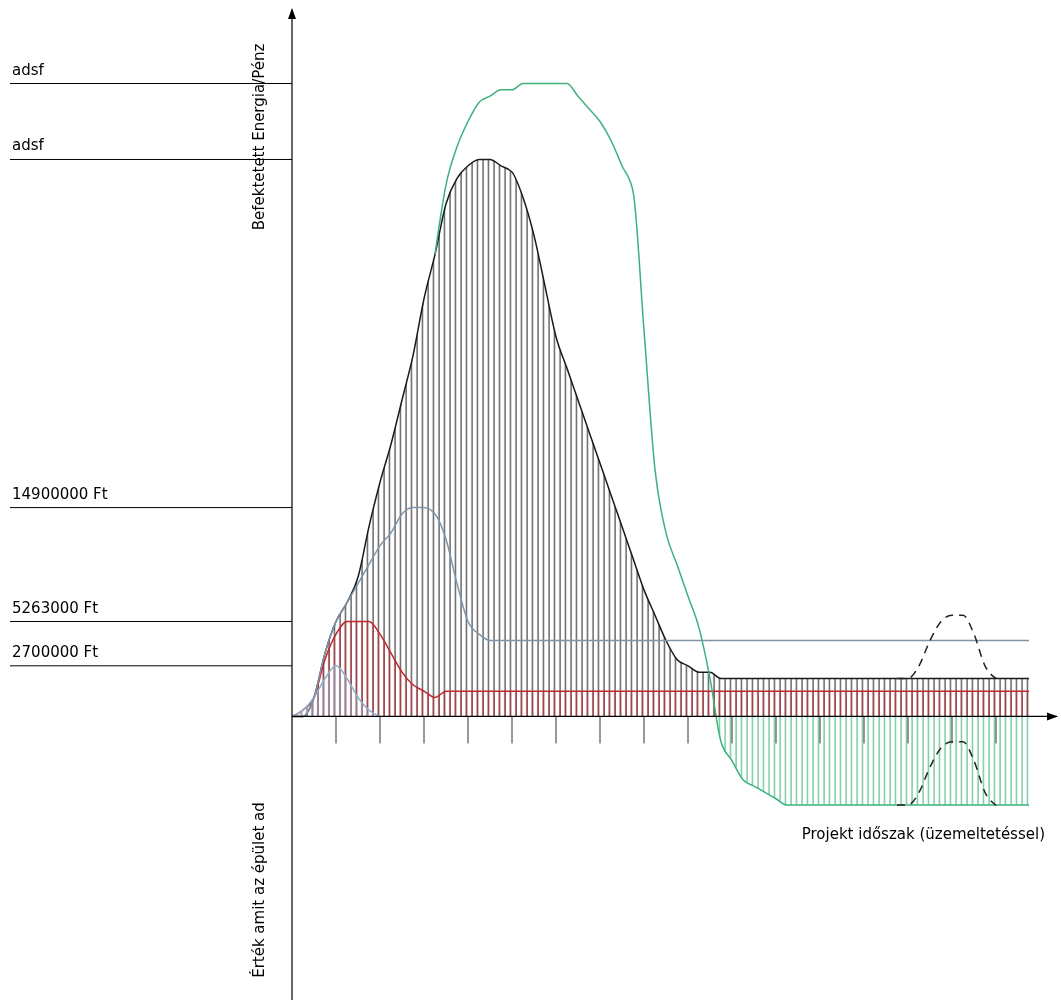 The image size is (1061, 1000). What do you see at coordinates (923, 834) in the screenshot?
I see `x-axis-title: Projekt időszak (üzemeltetéssel)` at bounding box center [923, 834].